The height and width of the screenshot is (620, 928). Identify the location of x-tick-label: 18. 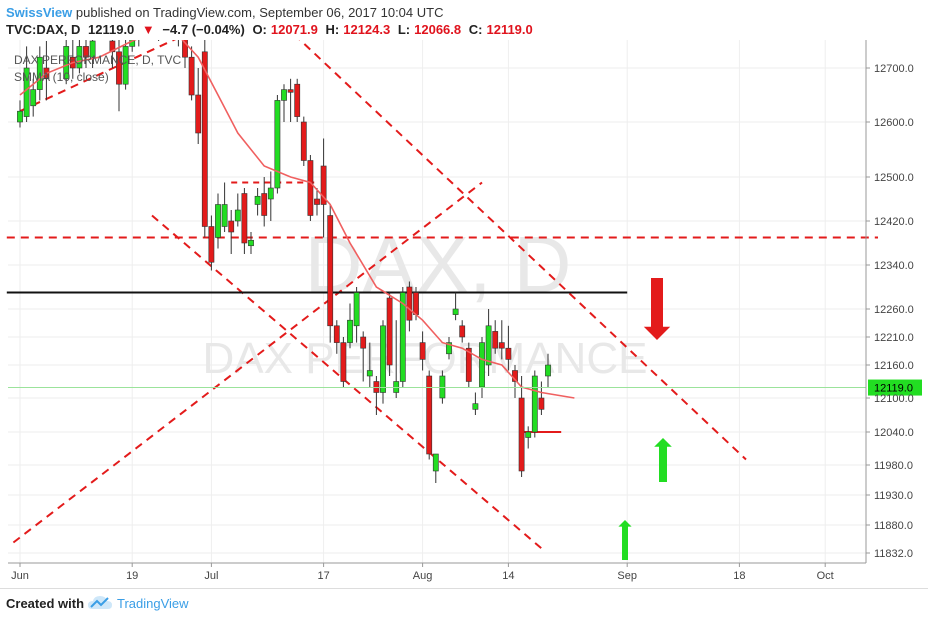
(739, 576).